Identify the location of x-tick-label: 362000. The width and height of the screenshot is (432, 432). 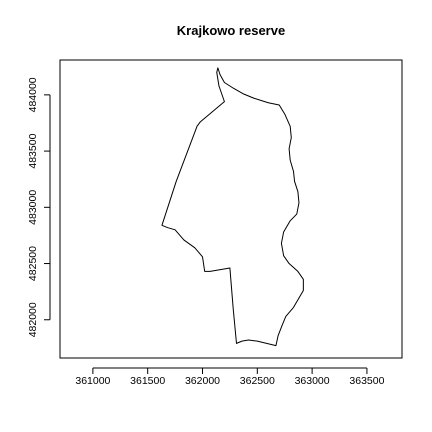
(202, 381).